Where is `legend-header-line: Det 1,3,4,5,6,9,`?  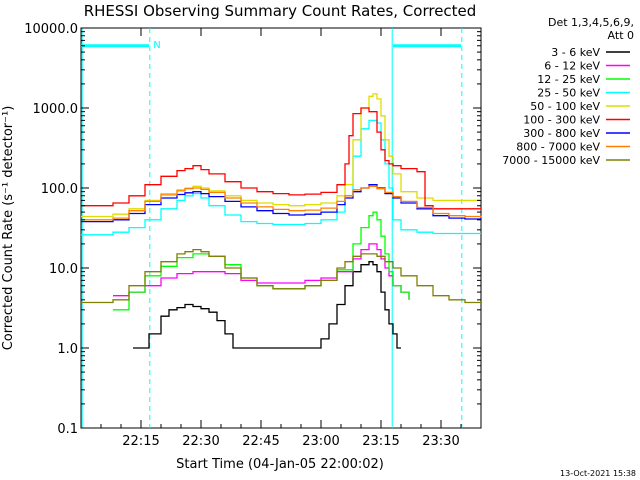 legend-header-line: Det 1,3,4,5,6,9, is located at coordinates (591, 22).